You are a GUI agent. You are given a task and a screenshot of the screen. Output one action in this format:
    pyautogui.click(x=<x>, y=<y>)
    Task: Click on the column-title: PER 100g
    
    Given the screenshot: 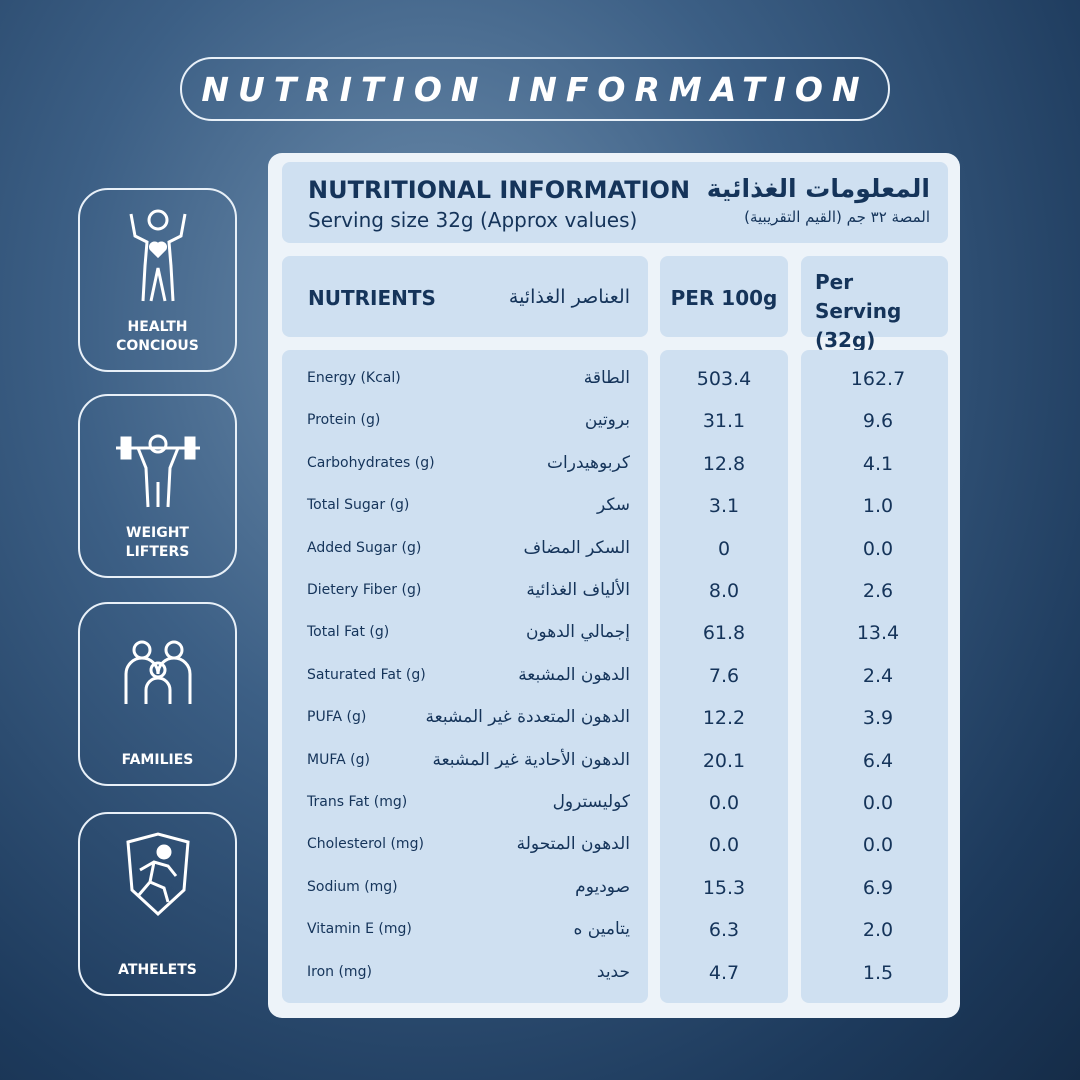 What is the action you would take?
    pyautogui.click(x=724, y=298)
    